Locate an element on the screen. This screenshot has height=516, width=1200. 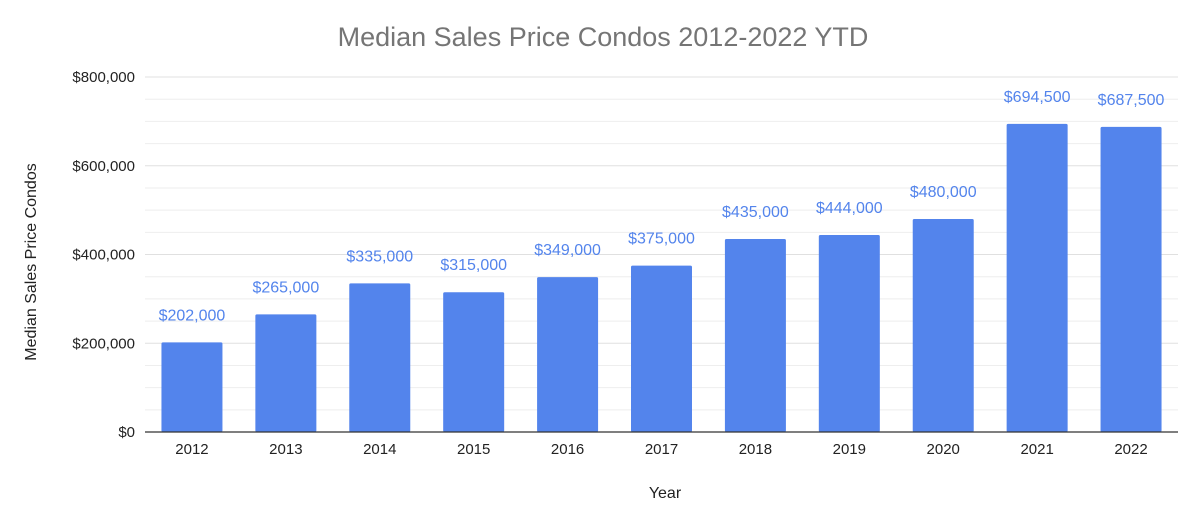
bar-2020 is located at coordinates (943, 325).